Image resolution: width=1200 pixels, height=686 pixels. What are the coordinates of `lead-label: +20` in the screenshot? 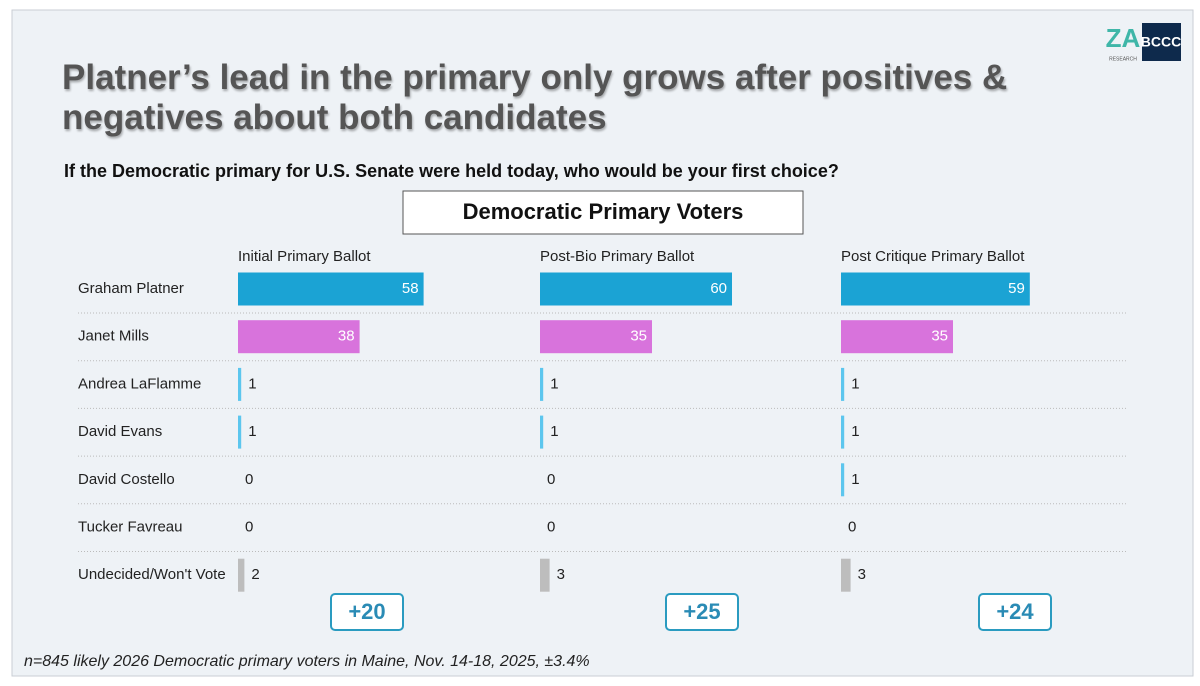 It's located at (366, 611).